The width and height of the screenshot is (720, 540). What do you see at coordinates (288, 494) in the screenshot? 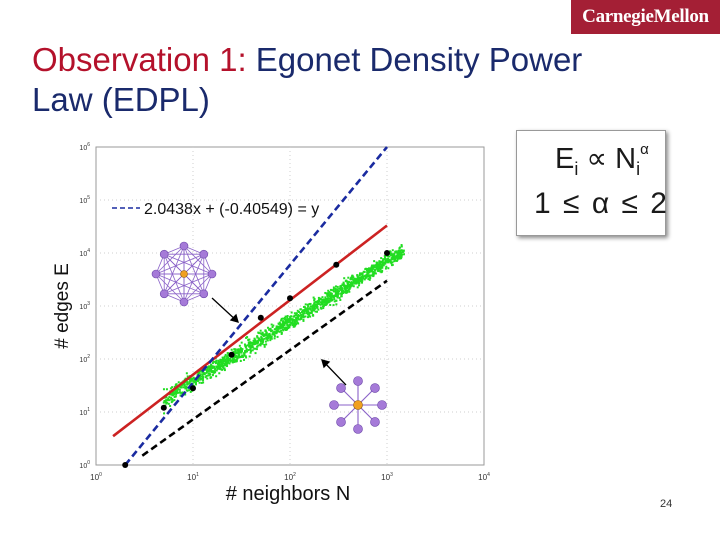
I see `x-axis-label: # neighbors N` at bounding box center [288, 494].